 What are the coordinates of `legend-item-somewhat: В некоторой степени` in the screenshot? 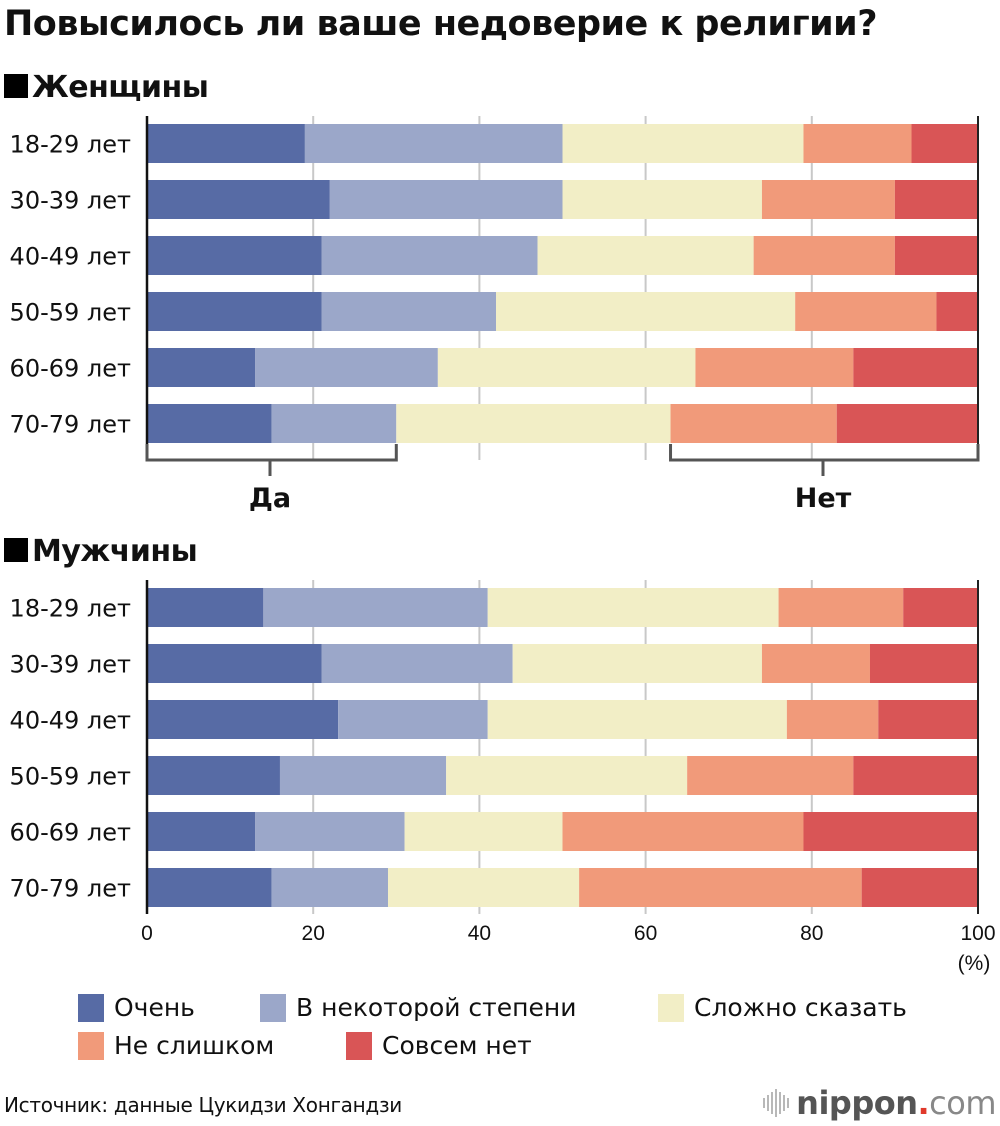 It's located at (418, 1007).